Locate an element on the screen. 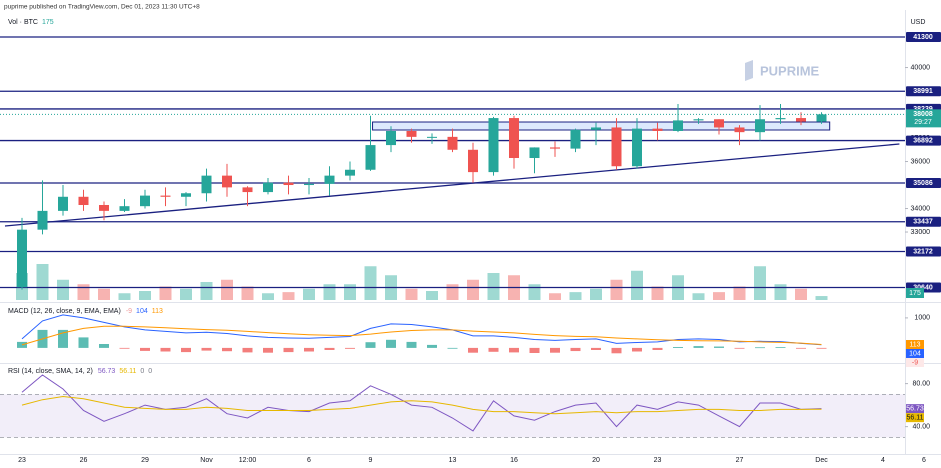 The height and width of the screenshot is (468, 941). macd-line is located at coordinates (421, 335).